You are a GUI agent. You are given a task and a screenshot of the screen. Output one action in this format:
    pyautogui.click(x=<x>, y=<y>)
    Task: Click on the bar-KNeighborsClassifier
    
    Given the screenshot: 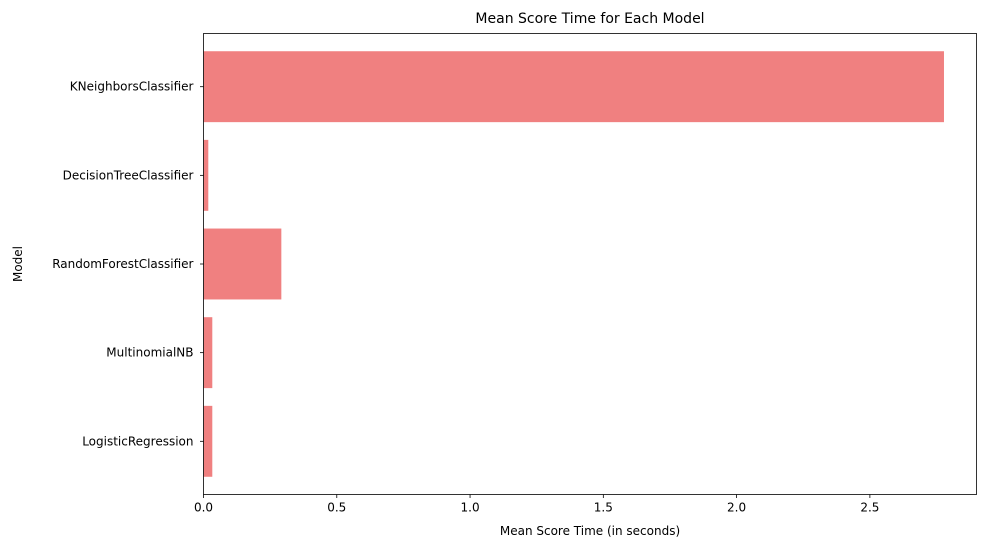 What is the action you would take?
    pyautogui.click(x=573, y=87)
    